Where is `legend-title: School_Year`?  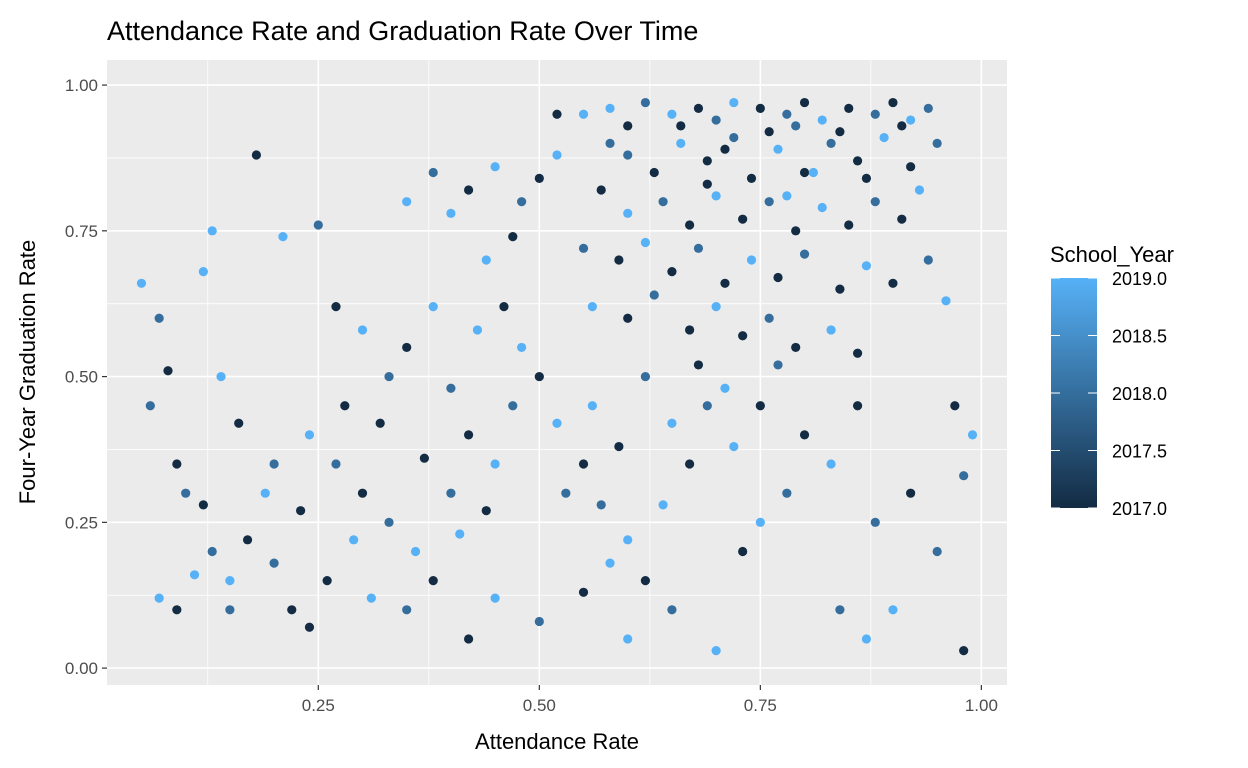 legend-title: School_Year is located at coordinates (1112, 254).